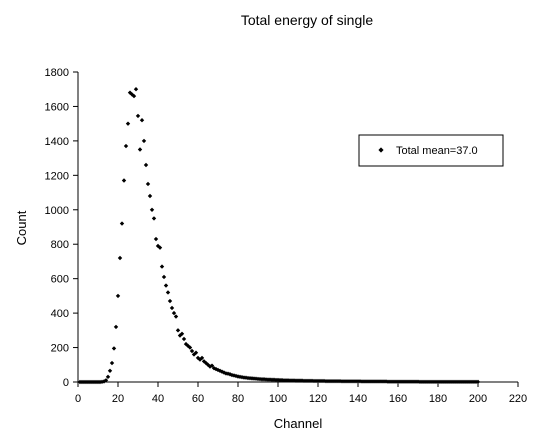  I want to click on x-tick-label: 20, so click(118, 399).